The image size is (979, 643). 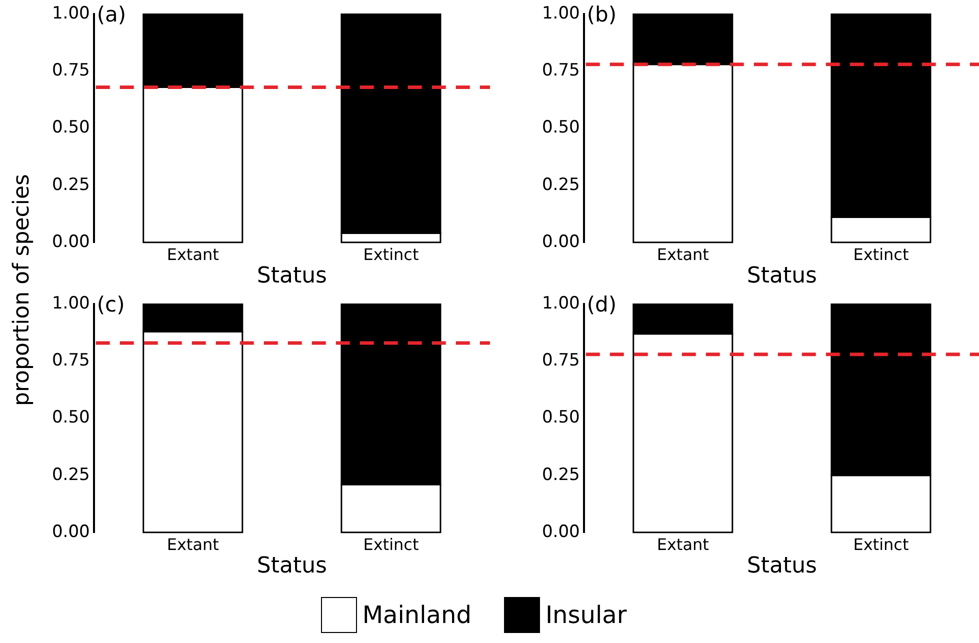 What do you see at coordinates (22, 290) in the screenshot?
I see `y-axis-title: proportion of species` at bounding box center [22, 290].